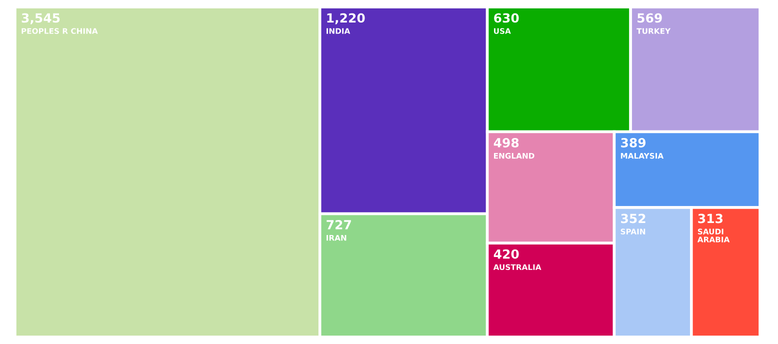 This screenshot has height=344, width=778. Describe the element at coordinates (633, 219) in the screenshot. I see `data-label: 352` at that location.